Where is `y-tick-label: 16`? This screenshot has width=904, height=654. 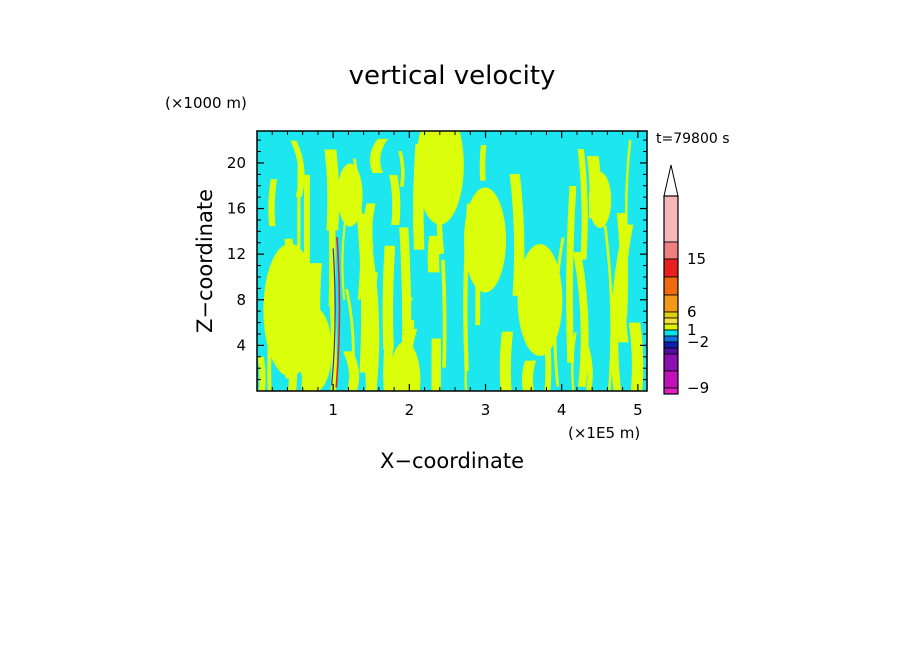 y-tick-label: 16 is located at coordinates (236, 209).